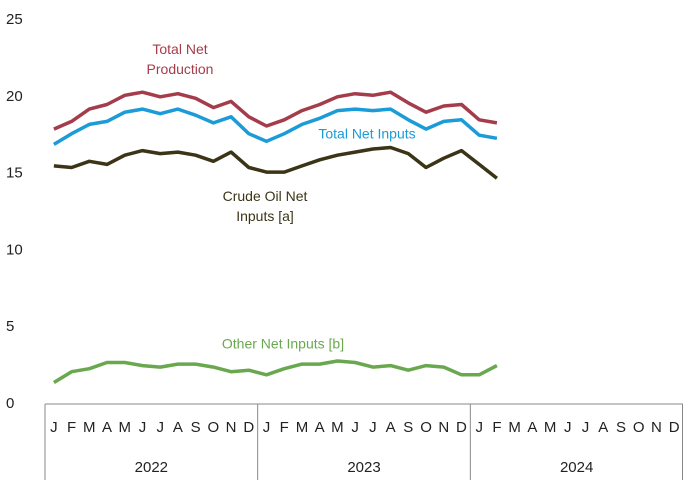 This screenshot has width=683, height=480. I want to click on year-label: 2024, so click(576, 467).